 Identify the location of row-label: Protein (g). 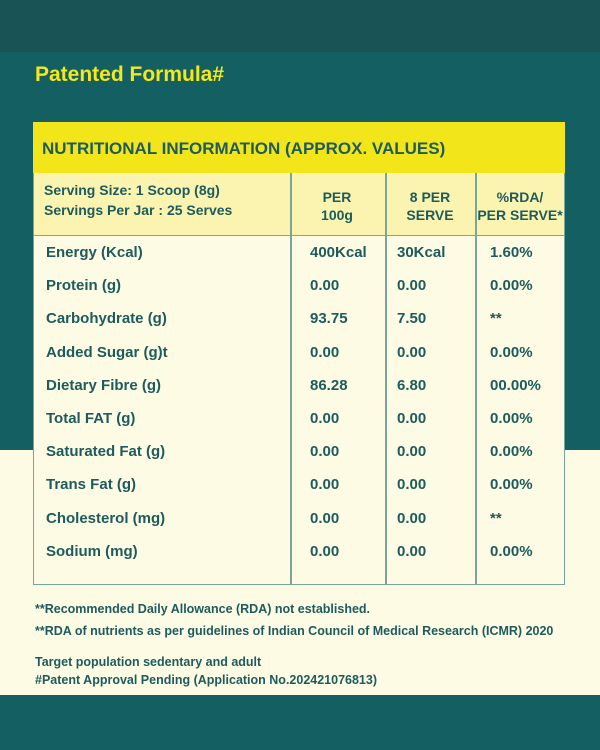
(83, 286).